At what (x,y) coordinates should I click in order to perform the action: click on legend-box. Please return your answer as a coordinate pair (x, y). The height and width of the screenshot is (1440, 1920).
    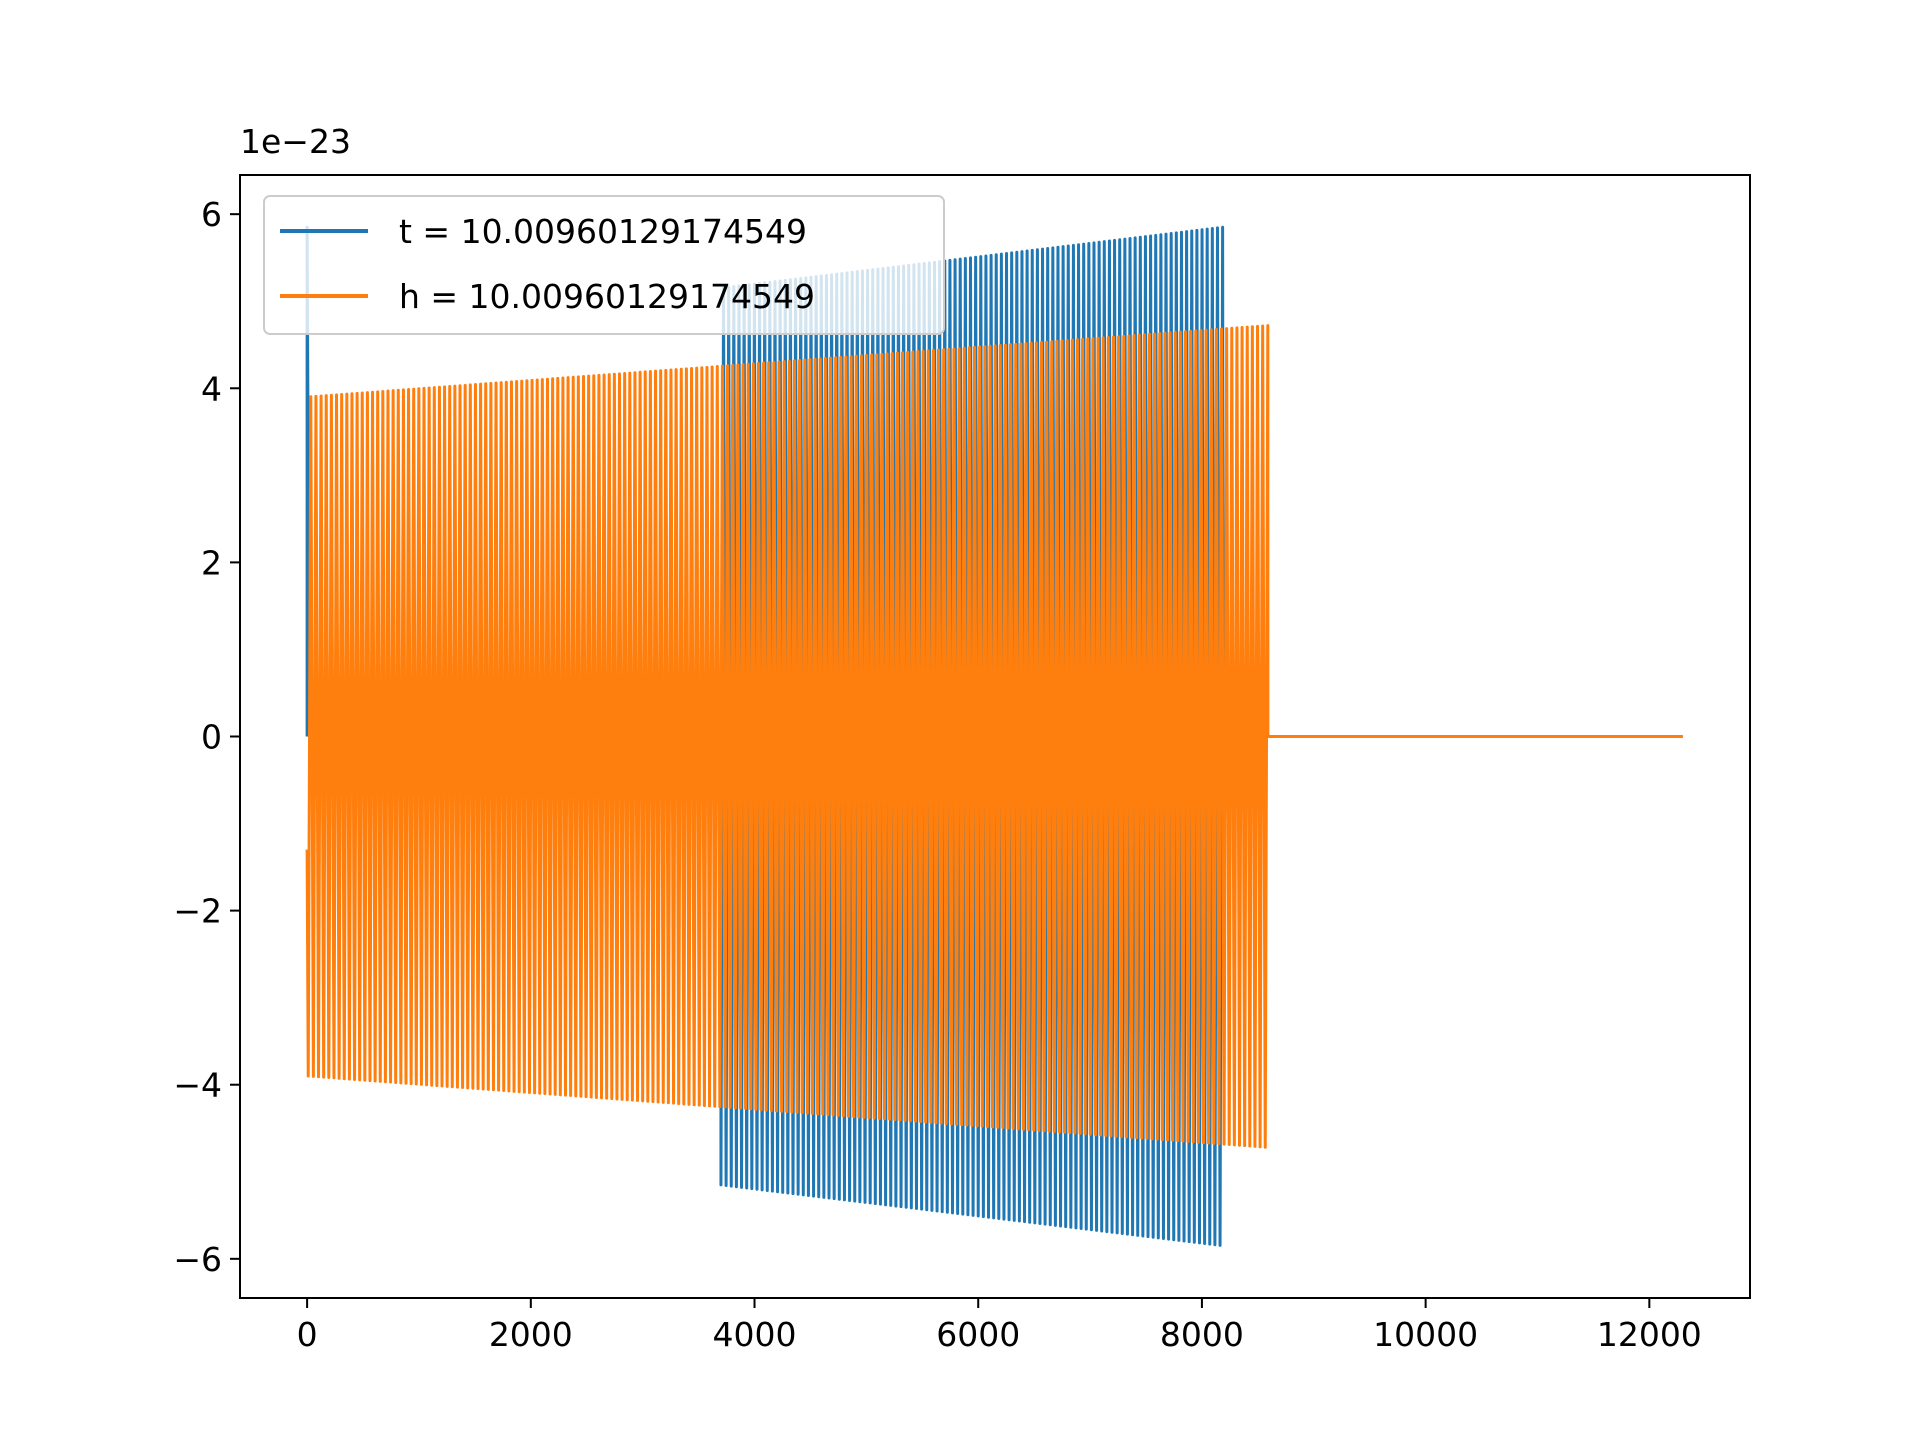
    Looking at the image, I should click on (604, 265).